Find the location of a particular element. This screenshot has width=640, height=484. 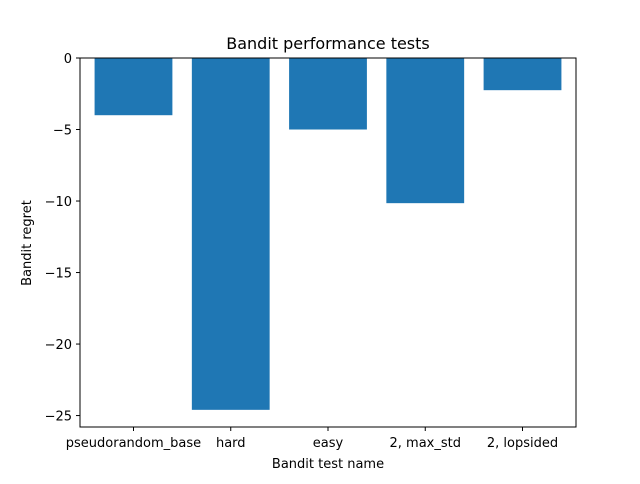

y-tick-label: −15 is located at coordinates (58, 274).